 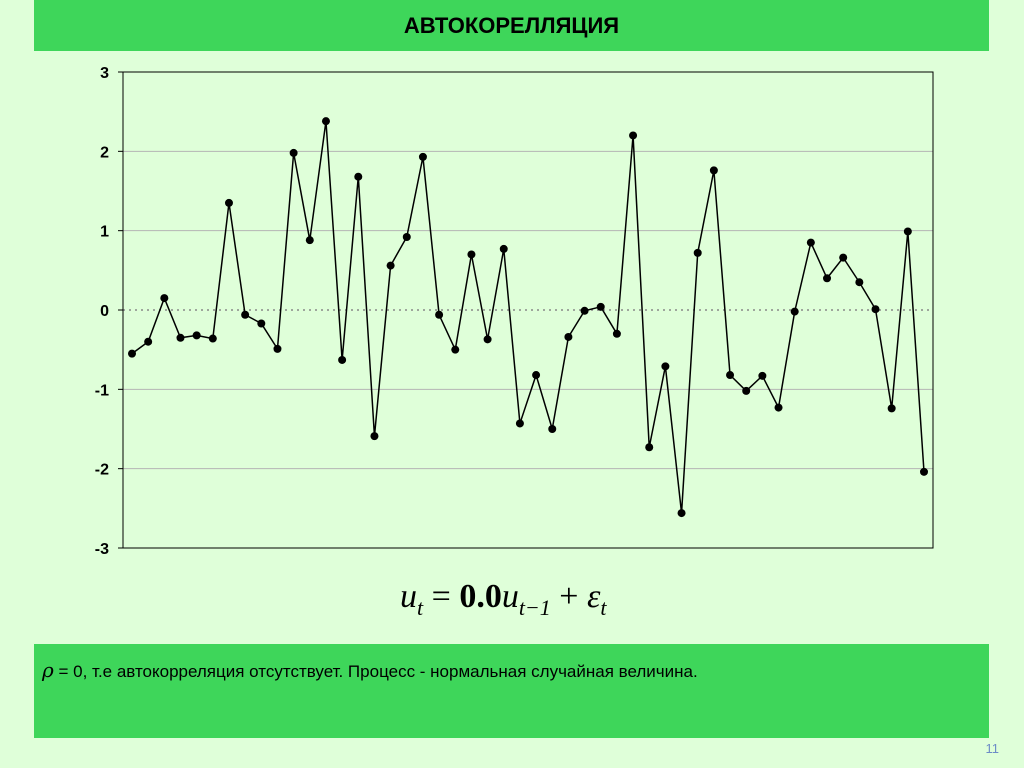 I want to click on y-tick-label: -2, so click(x=102, y=470).